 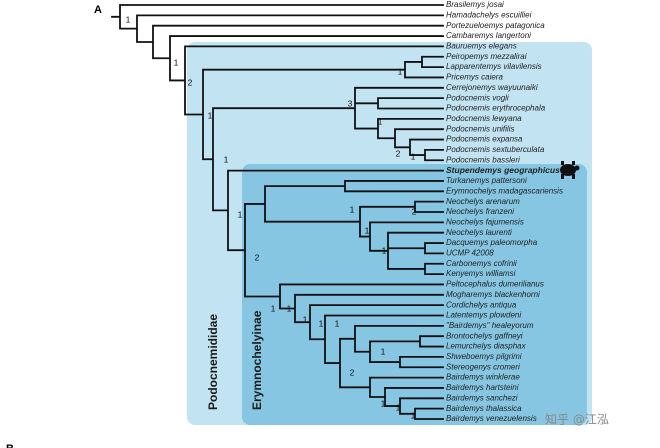 I want to click on taxon-label: Turkanemys pattersoni, so click(x=486, y=180).